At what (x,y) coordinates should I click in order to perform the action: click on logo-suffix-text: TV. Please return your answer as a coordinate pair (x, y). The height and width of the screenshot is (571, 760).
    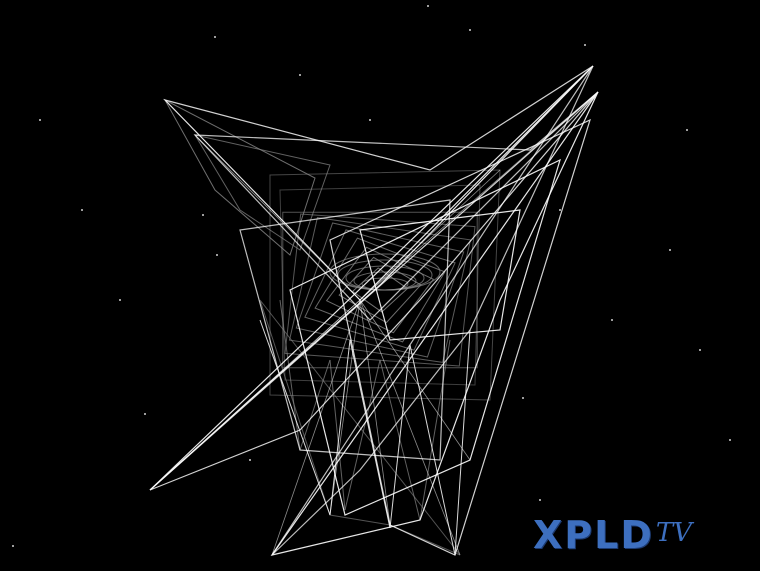
    Looking at the image, I should click on (674, 533).